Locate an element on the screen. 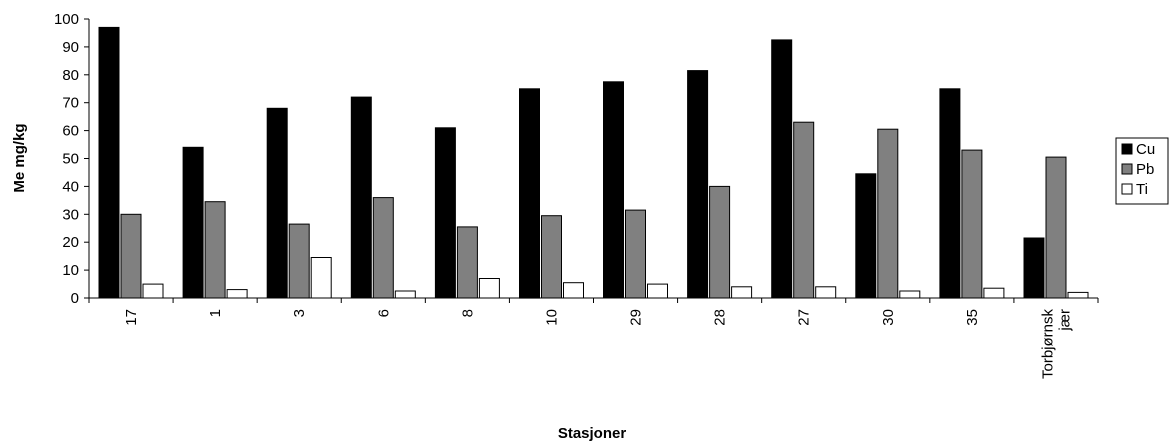  x-tick-label-12: Torbjørnskjær is located at coordinates (1056, 344).